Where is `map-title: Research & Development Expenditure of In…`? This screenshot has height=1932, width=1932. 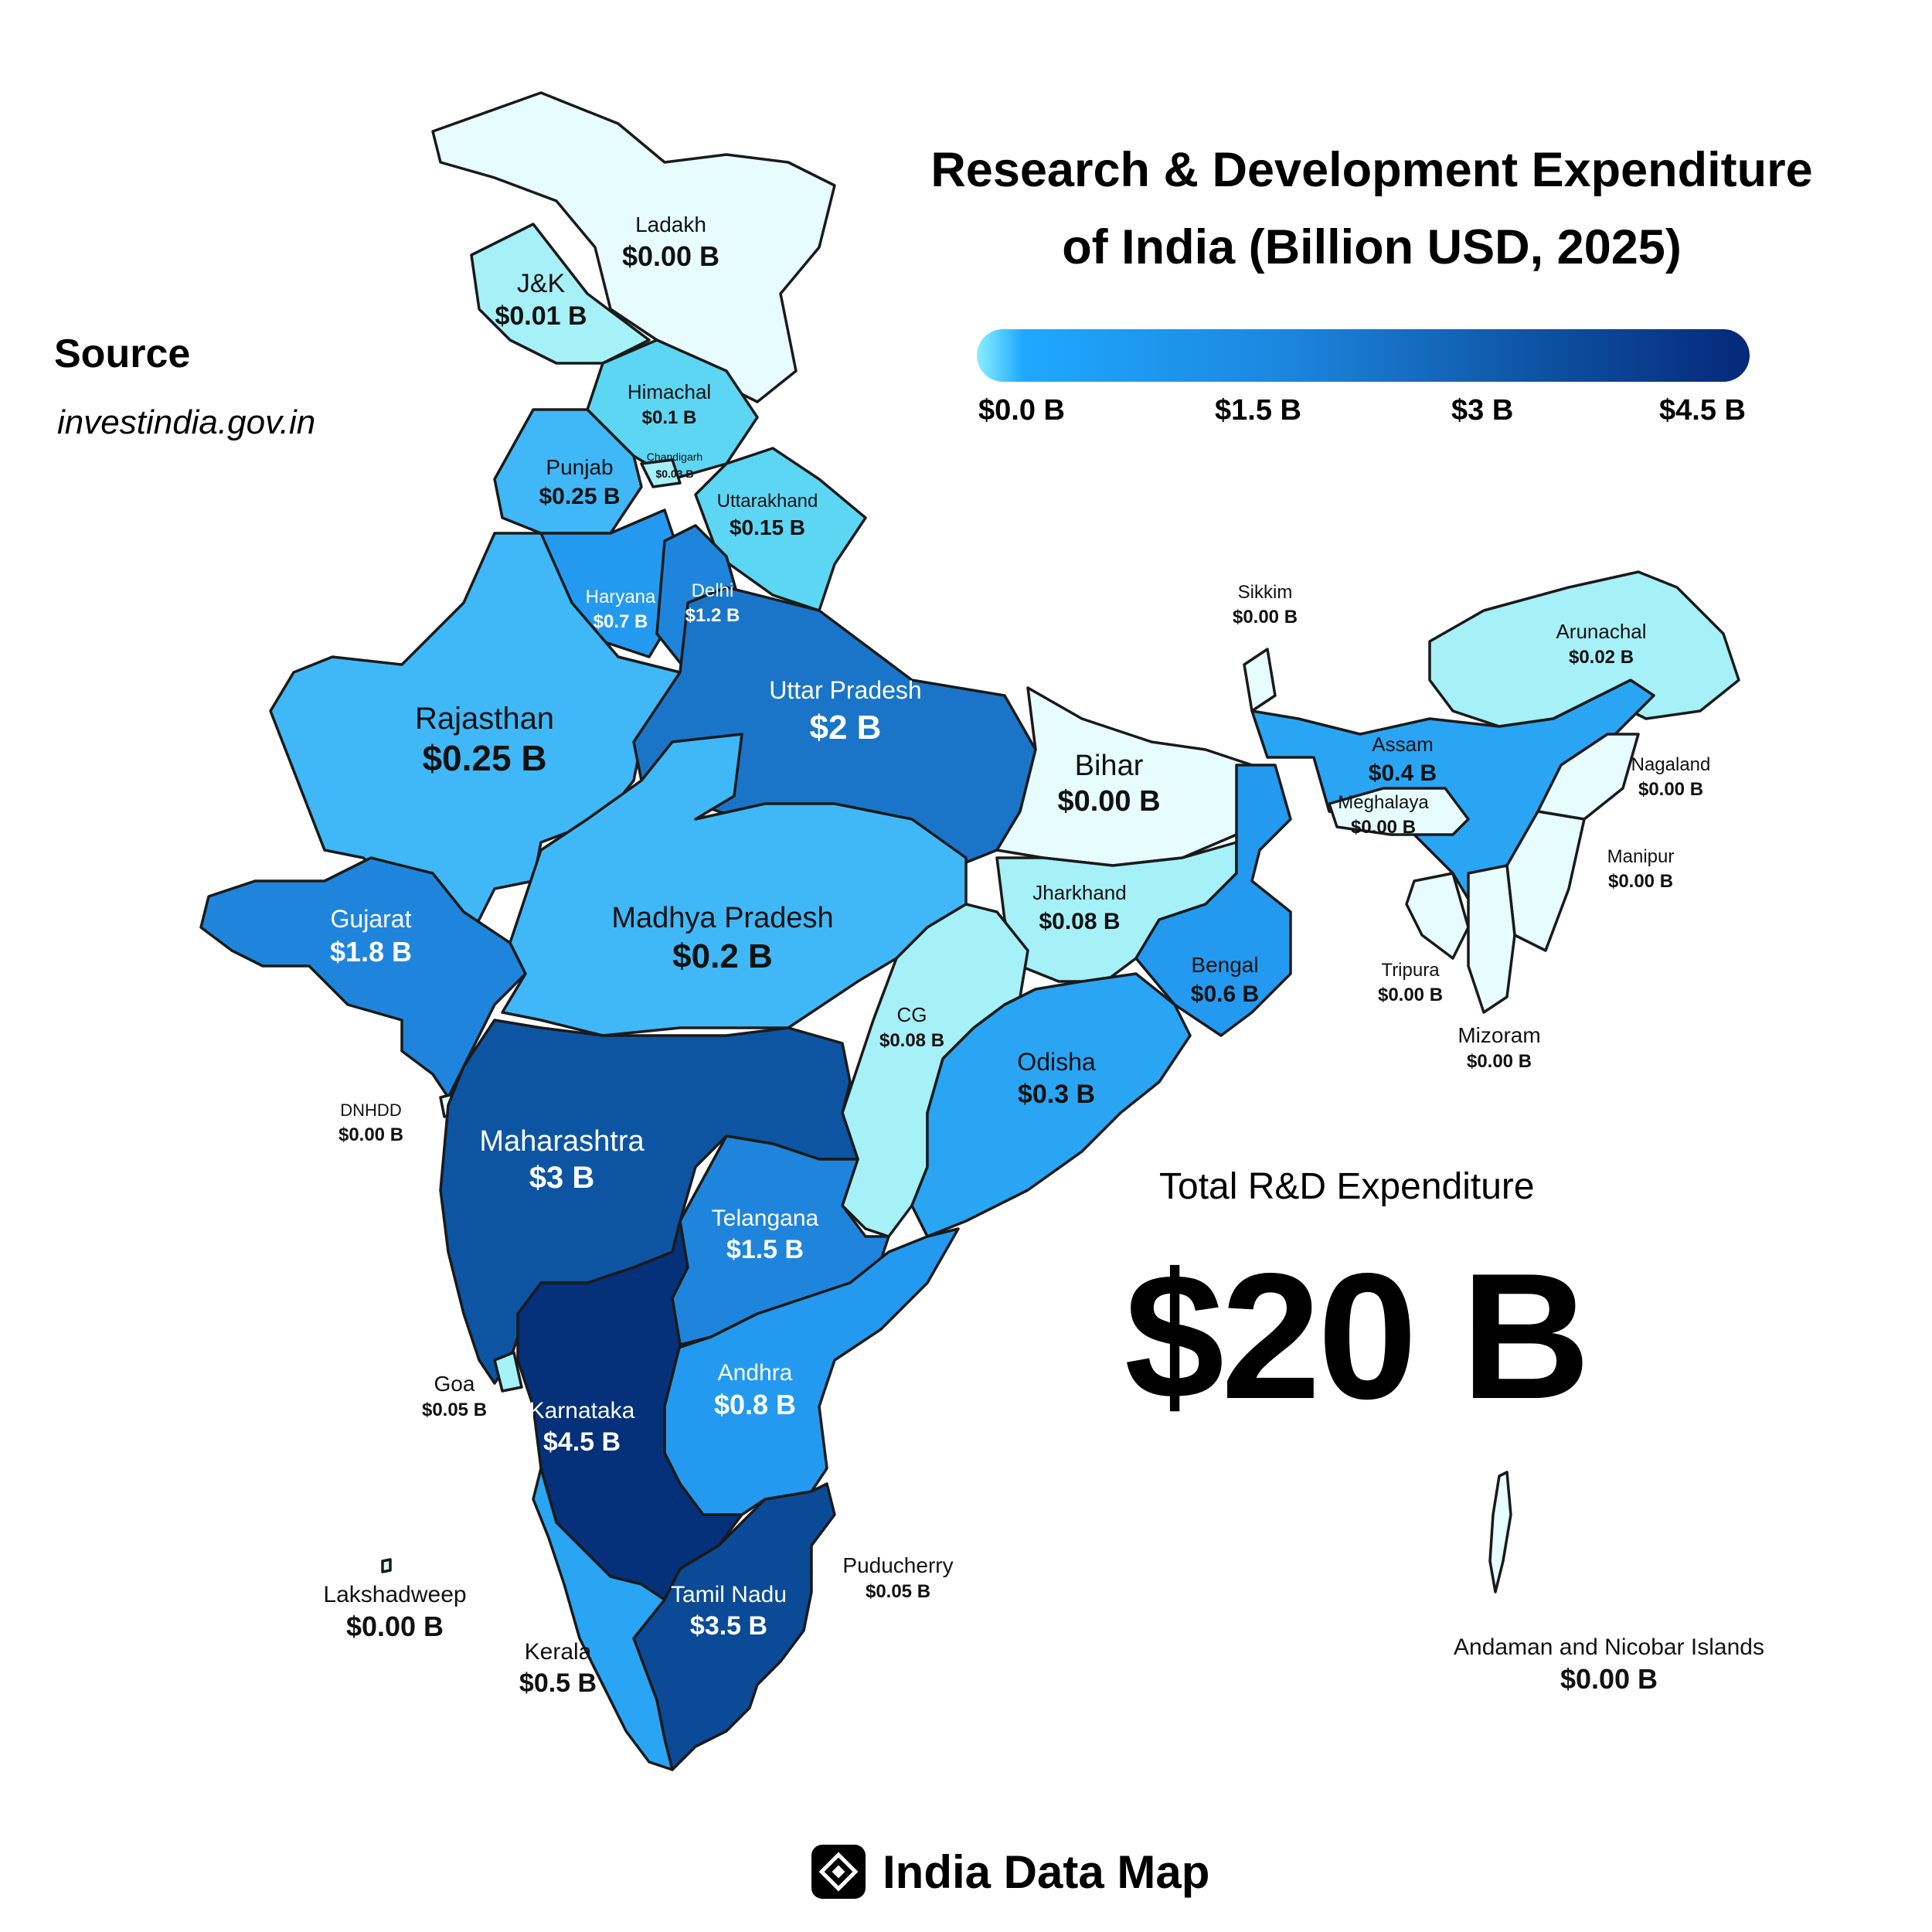 map-title: Research & Development Expenditure of In… is located at coordinates (1372, 209).